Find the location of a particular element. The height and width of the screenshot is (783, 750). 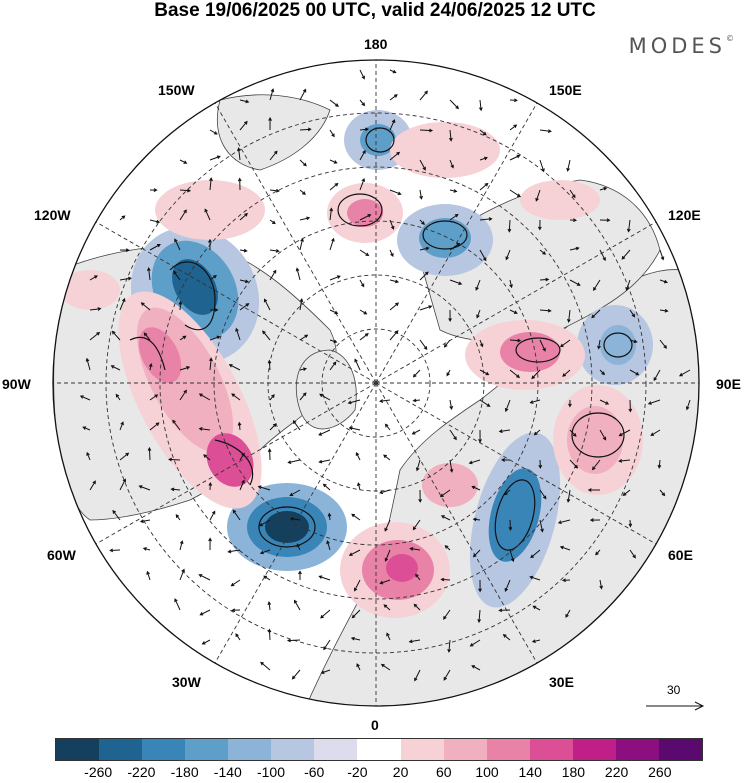

colorbar-tick-label: 100 is located at coordinates (487, 772).